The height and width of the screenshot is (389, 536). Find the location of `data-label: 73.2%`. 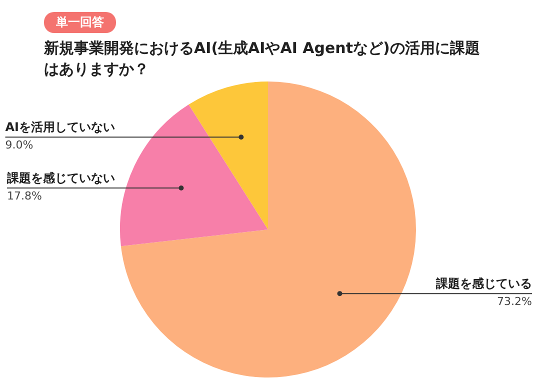

data-label: 73.2% is located at coordinates (514, 301).